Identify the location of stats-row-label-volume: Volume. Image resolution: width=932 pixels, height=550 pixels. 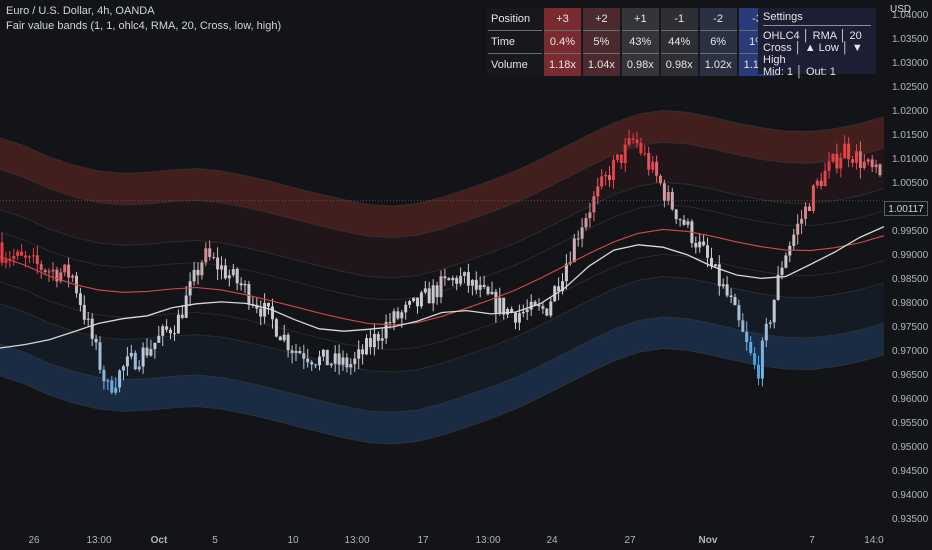
(515, 65).